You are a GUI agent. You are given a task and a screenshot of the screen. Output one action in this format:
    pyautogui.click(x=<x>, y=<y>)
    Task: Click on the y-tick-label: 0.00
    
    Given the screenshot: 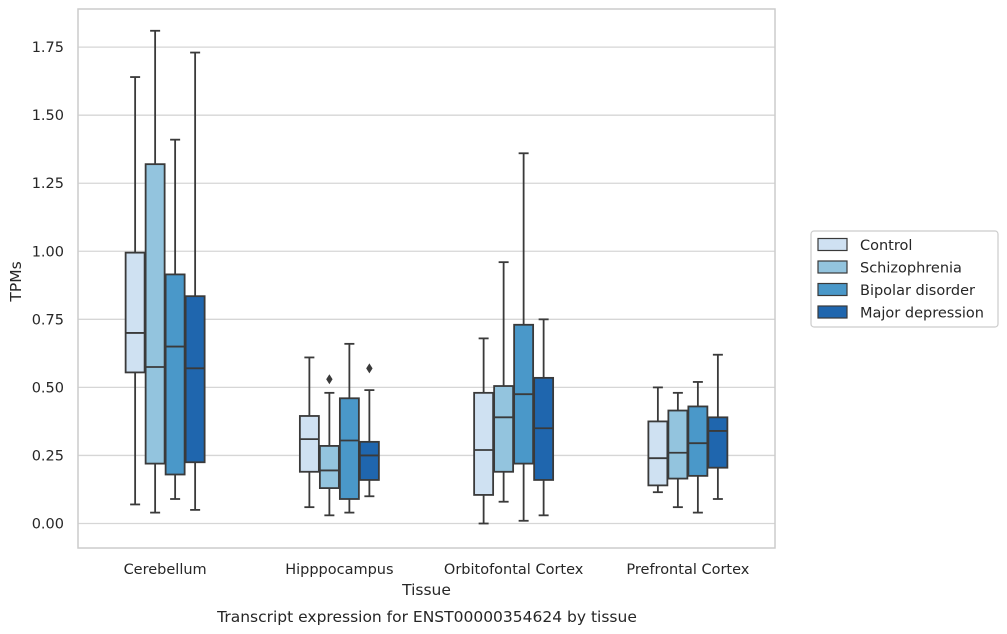 What is the action you would take?
    pyautogui.click(x=48, y=525)
    